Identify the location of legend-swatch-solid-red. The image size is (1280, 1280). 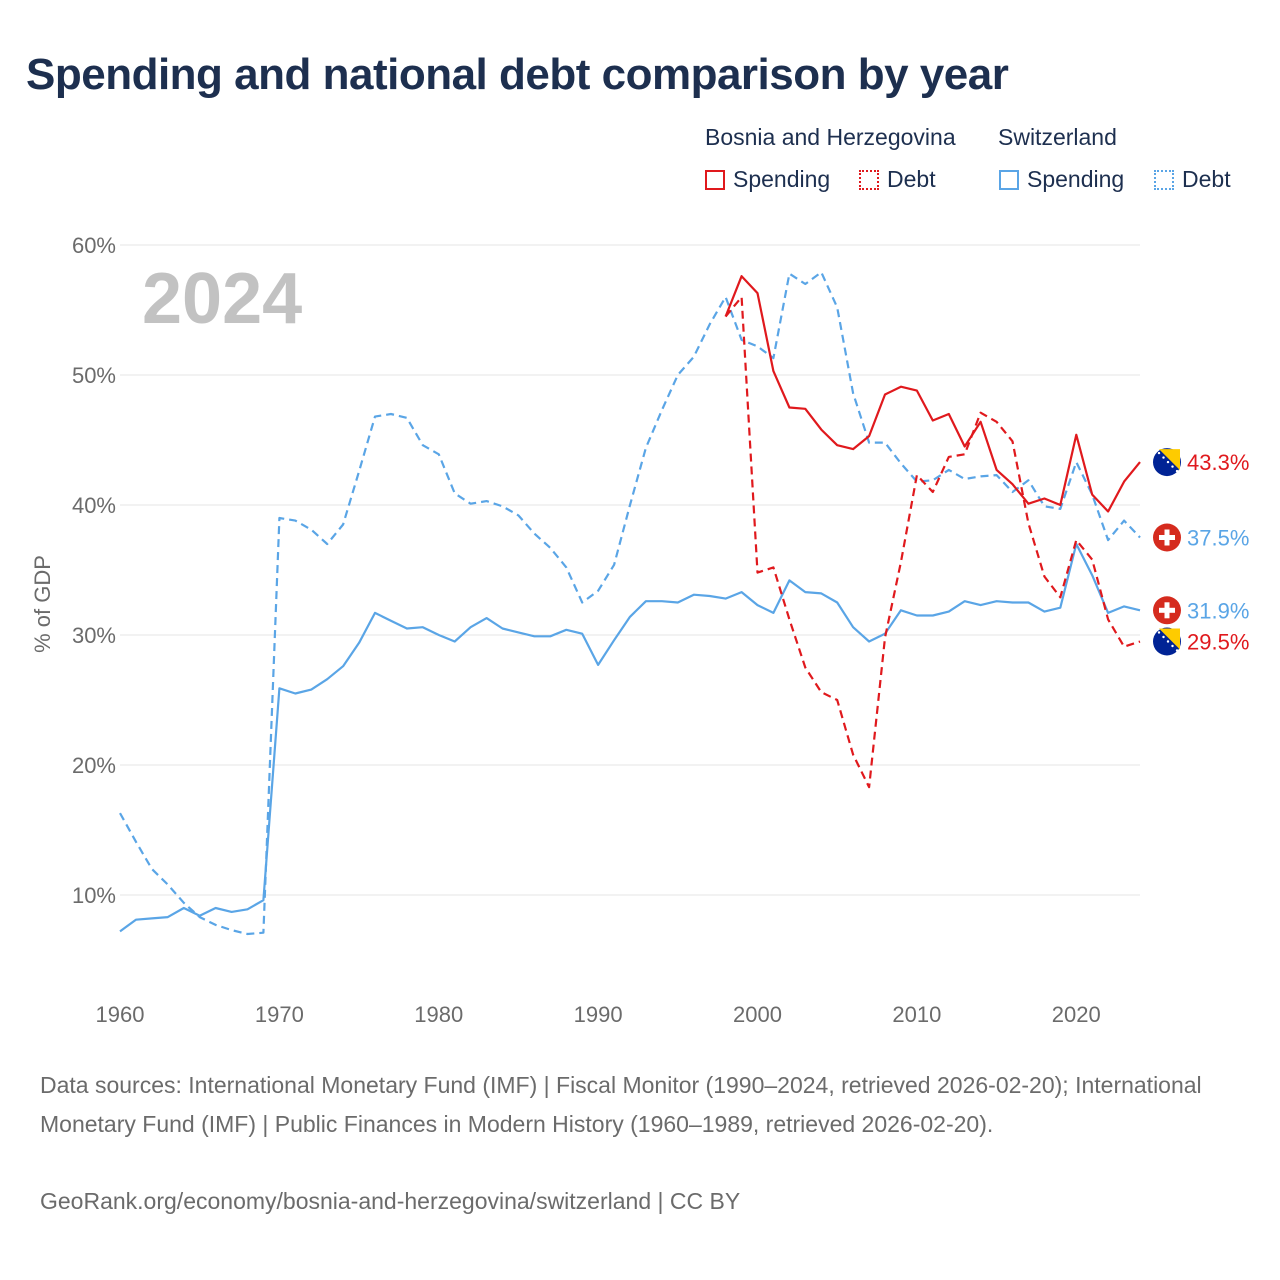
(715, 179).